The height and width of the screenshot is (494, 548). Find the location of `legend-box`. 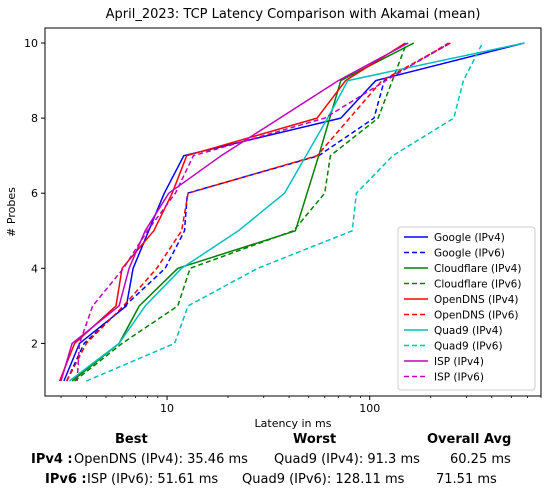

legend-box is located at coordinates (466, 308).